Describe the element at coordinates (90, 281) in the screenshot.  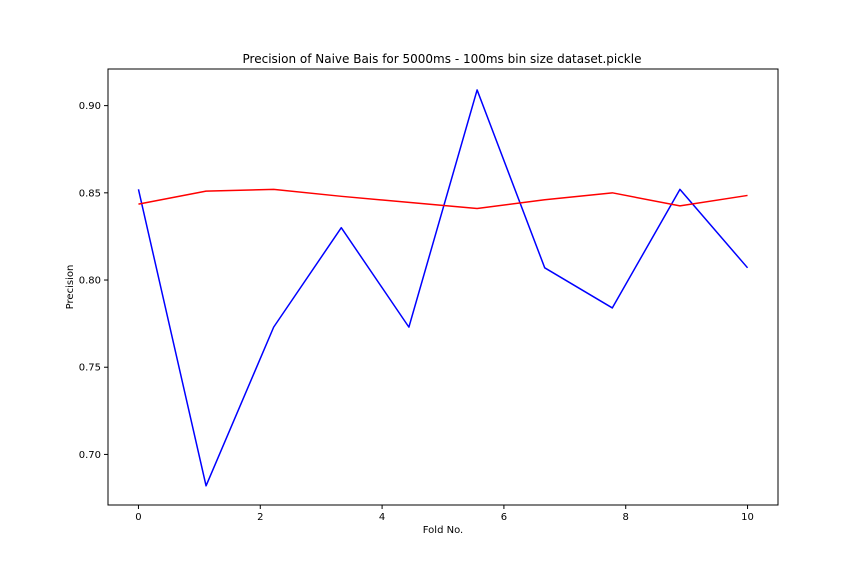
I see `y-tick-label: 0.80` at that location.